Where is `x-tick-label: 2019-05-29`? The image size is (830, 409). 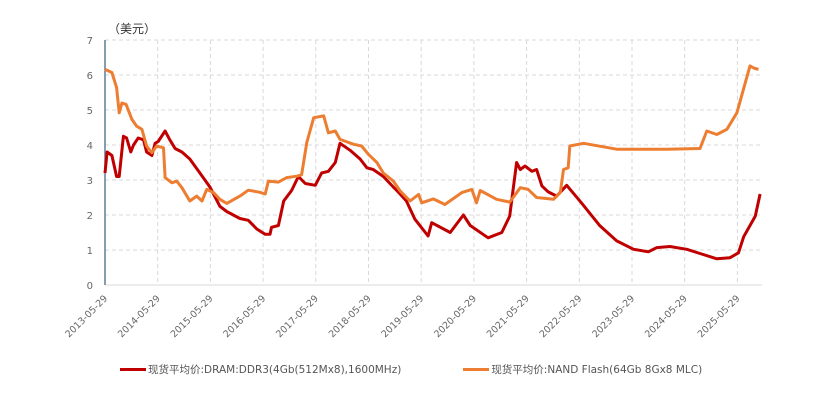
x-tick-label: 2019-05-29 is located at coordinates (402, 316).